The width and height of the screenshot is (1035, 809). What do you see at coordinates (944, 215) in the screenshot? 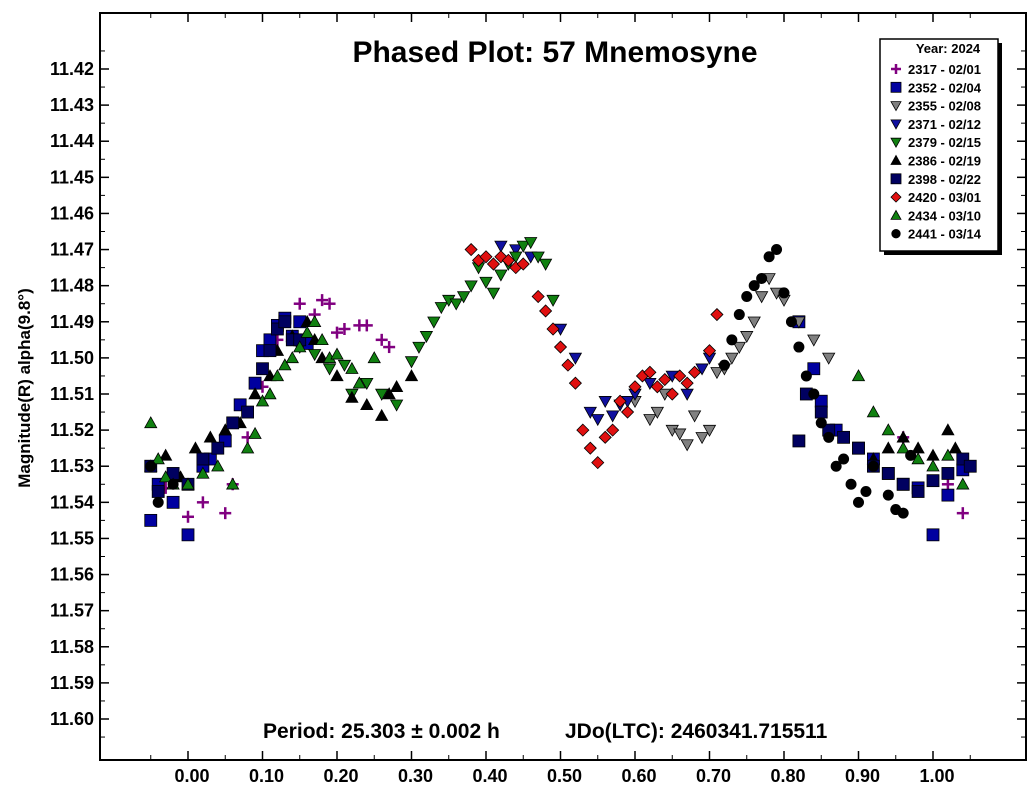
I see `legend-label: 2434 - 03/10` at bounding box center [944, 215].